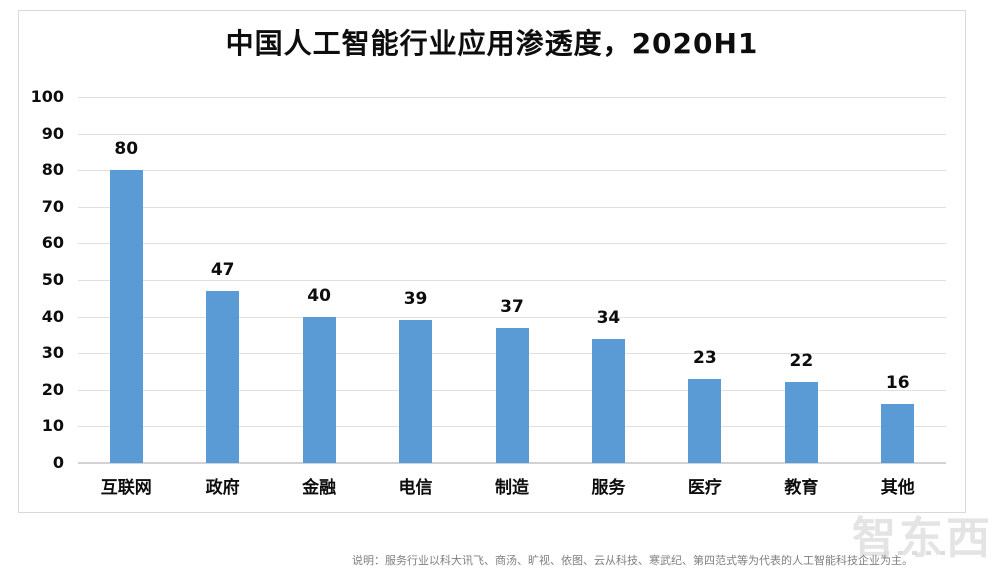 The width and height of the screenshot is (1000, 583). Describe the element at coordinates (929, 553) in the screenshot. I see `watermark-subrow-decoration` at that location.